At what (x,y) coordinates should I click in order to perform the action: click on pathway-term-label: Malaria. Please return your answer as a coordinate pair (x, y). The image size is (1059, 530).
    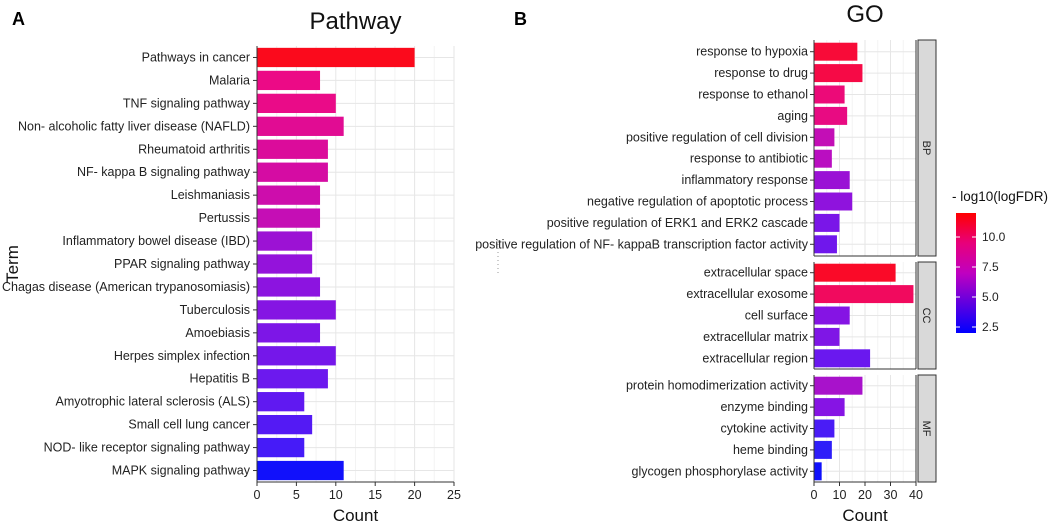
    Looking at the image, I should click on (229, 80).